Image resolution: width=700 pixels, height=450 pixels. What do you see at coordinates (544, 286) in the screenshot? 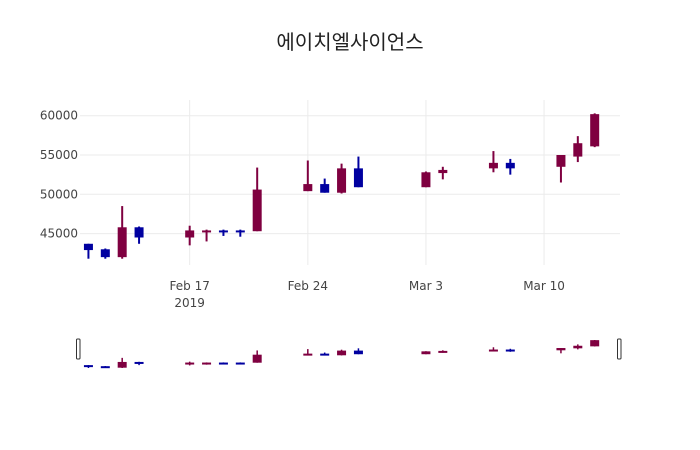
I see `x-tick-label: Mar 10` at bounding box center [544, 286].